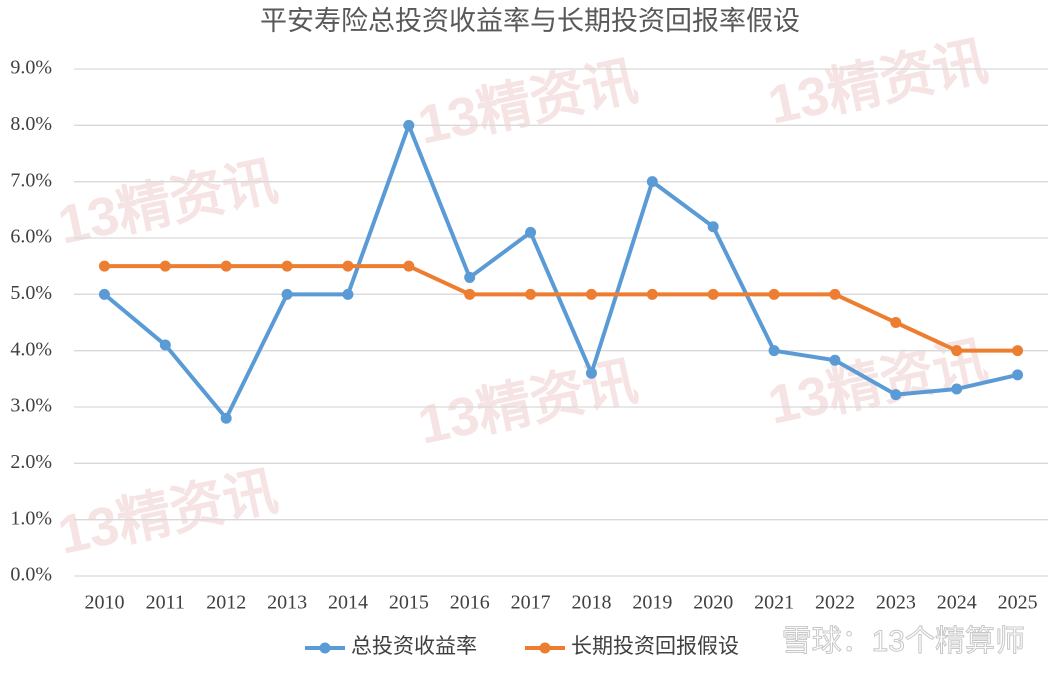  Describe the element at coordinates (531, 603) in the screenshot. I see `x-tick-label: 2017` at that location.